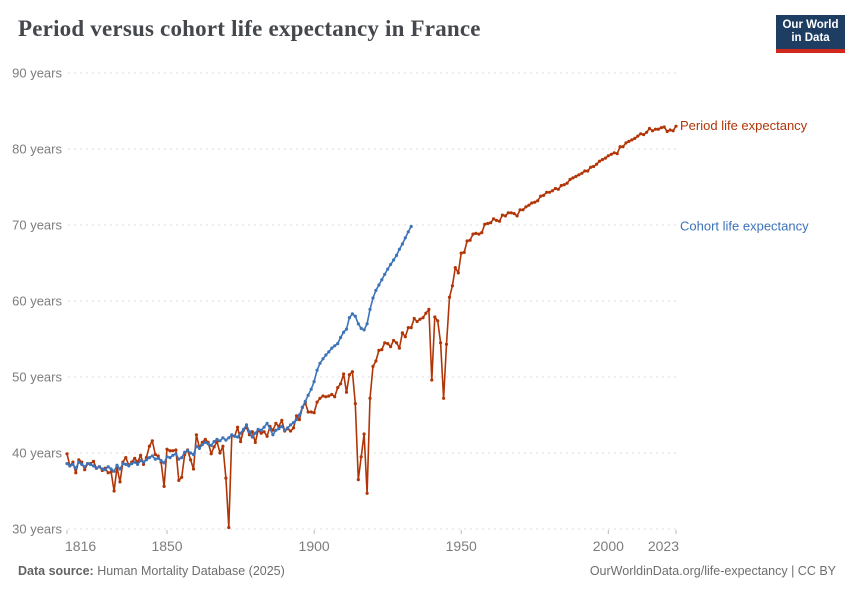  I want to click on x-tick-label-1950: 1950, so click(461, 546).